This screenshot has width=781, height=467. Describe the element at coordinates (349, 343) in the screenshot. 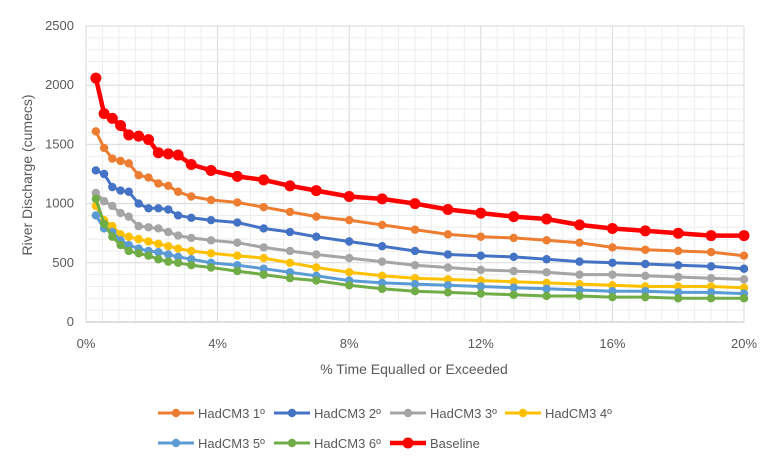

I see `x-tick-label: 8%` at that location.